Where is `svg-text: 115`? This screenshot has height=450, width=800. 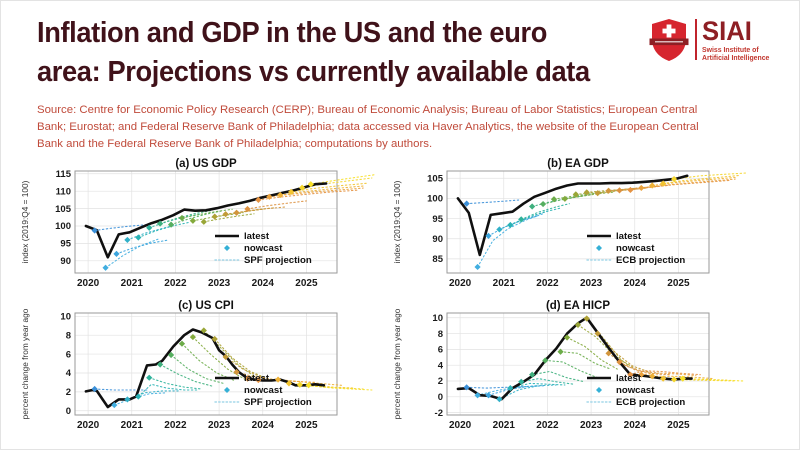
svg-text: 115 is located at coordinates (64, 174).